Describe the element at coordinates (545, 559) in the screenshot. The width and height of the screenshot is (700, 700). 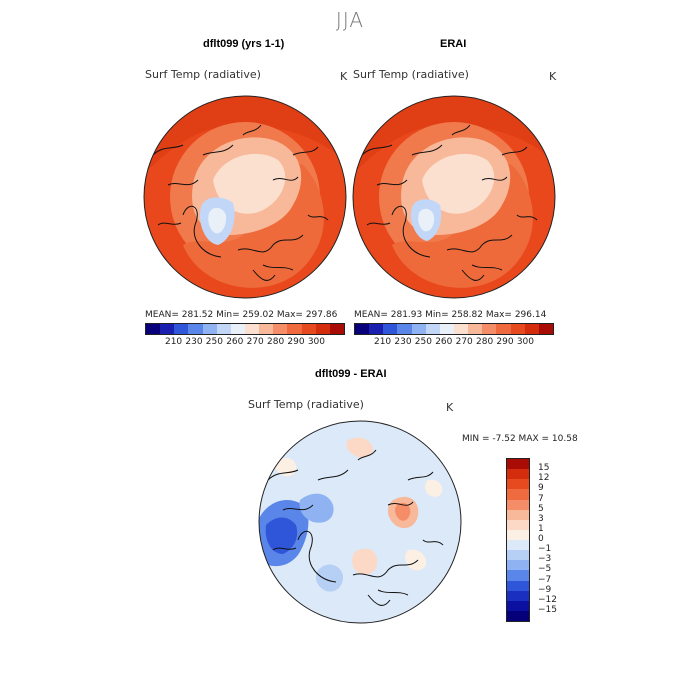
I see `diff-colorbar-tick-label: −3` at that location.